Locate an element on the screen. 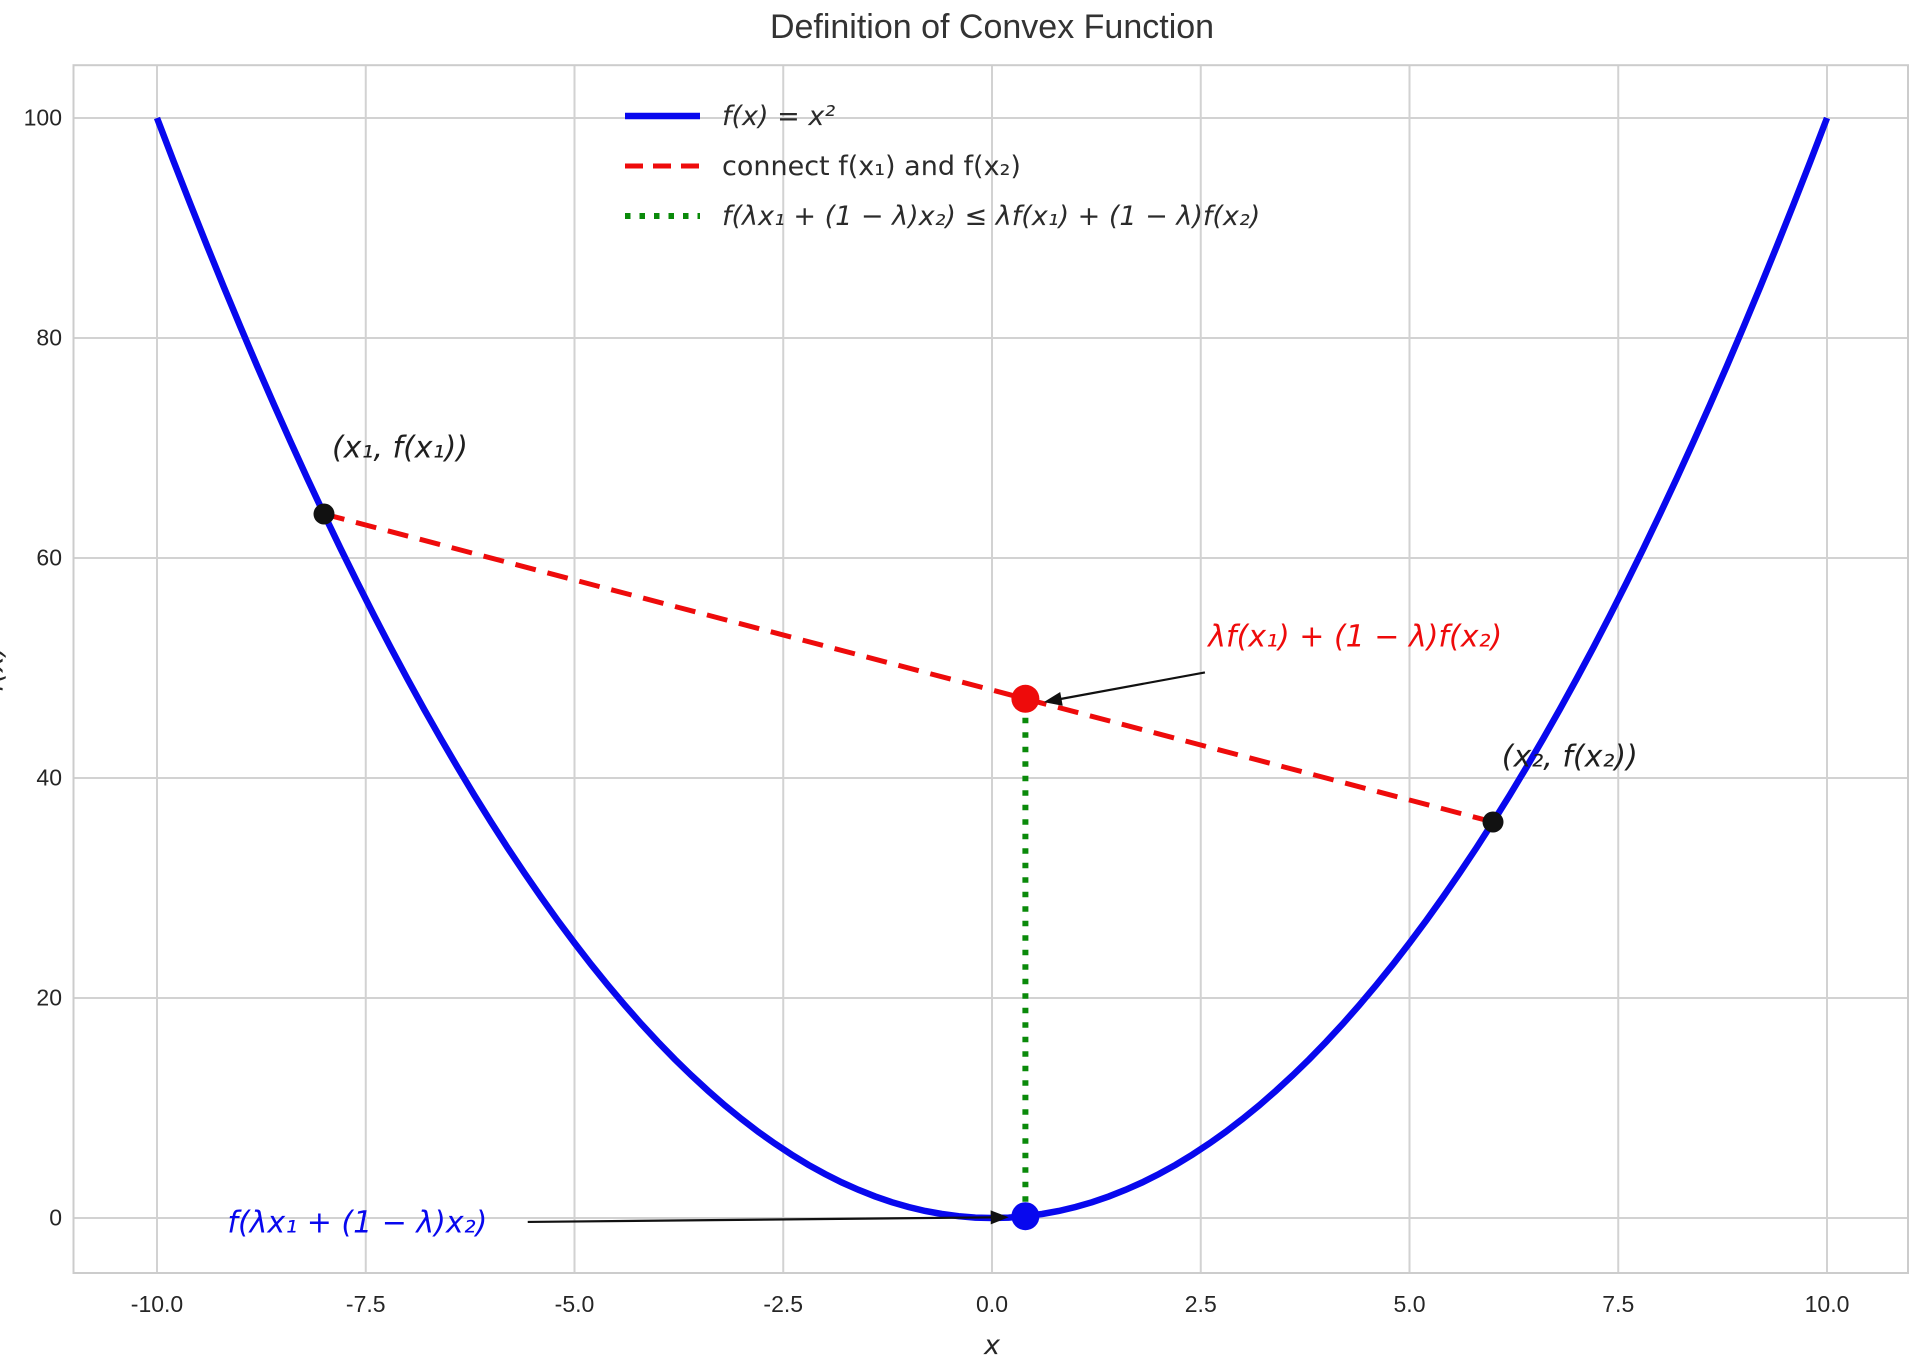 This screenshot has width=1928, height=1372. legend-label-chord: connect f(x₁) and f(x₂) is located at coordinates (871, 166).